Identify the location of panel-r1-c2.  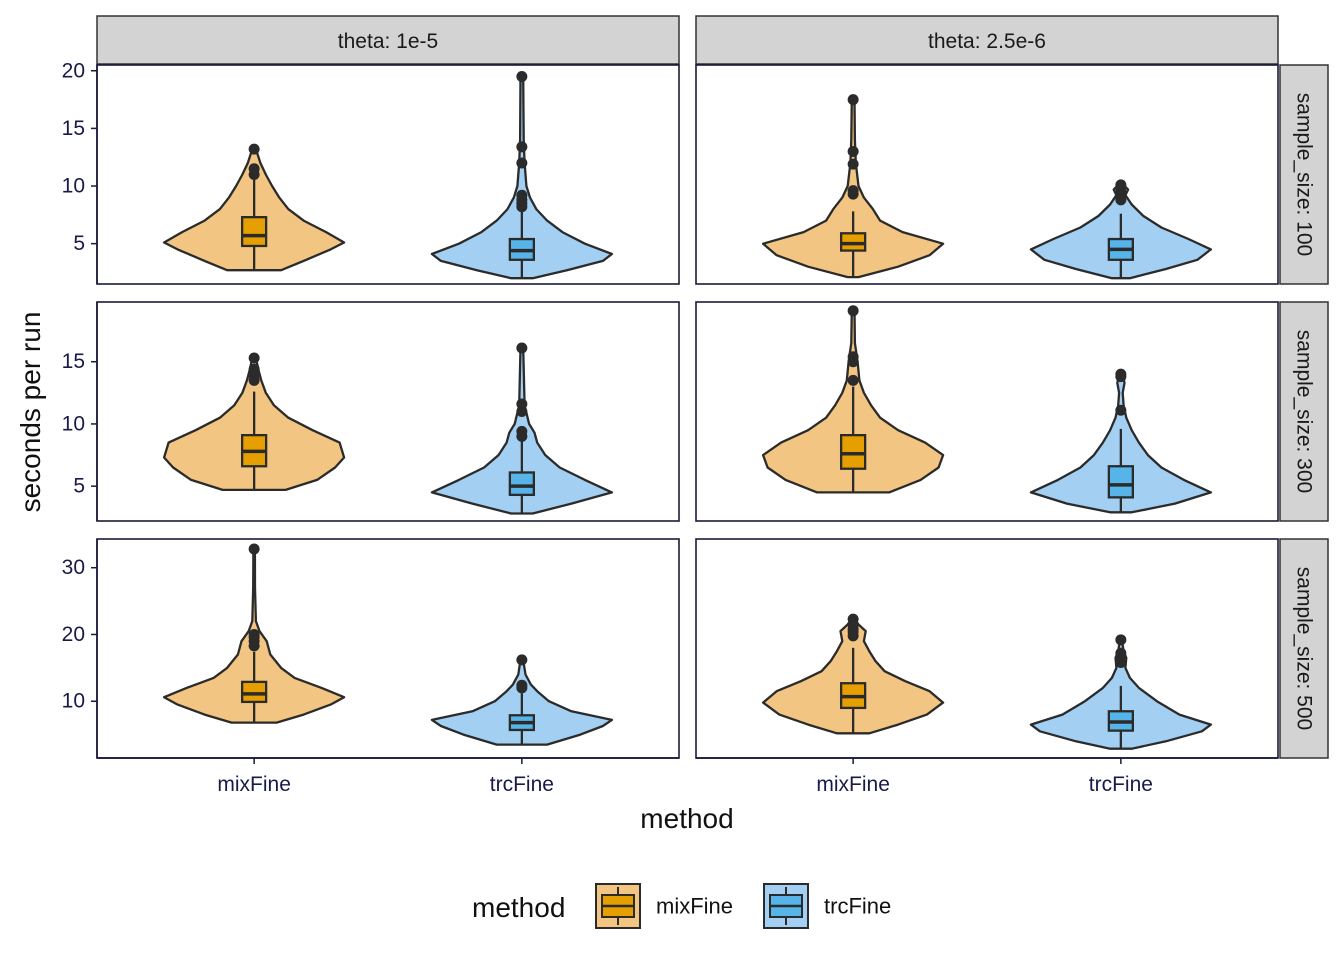
(987, 174).